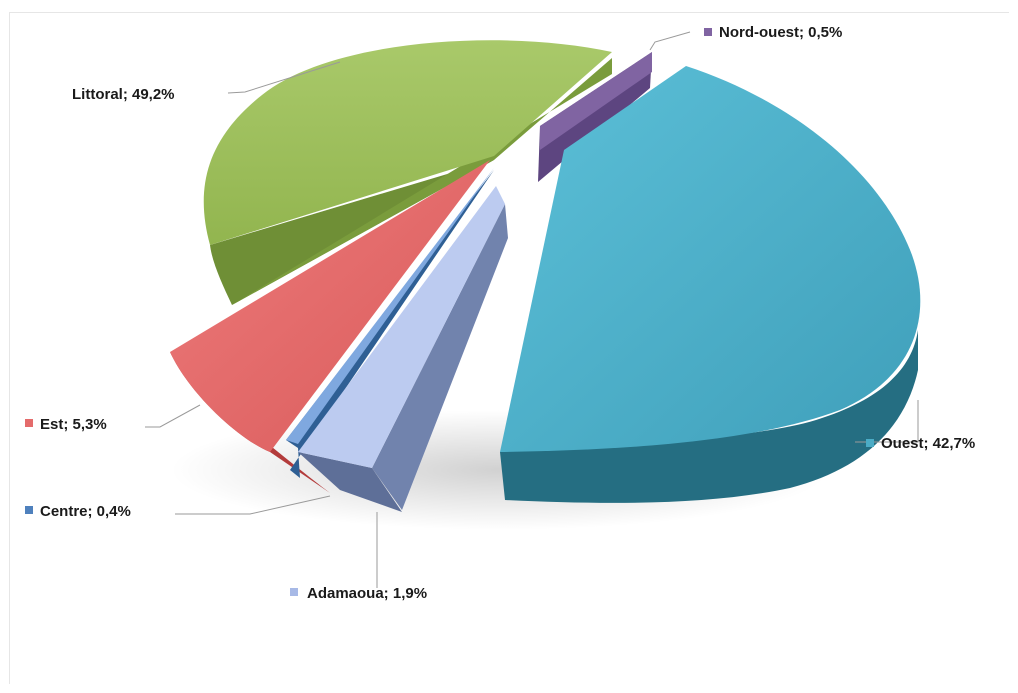  What do you see at coordinates (29, 423) in the screenshot?
I see `label-est-key` at bounding box center [29, 423].